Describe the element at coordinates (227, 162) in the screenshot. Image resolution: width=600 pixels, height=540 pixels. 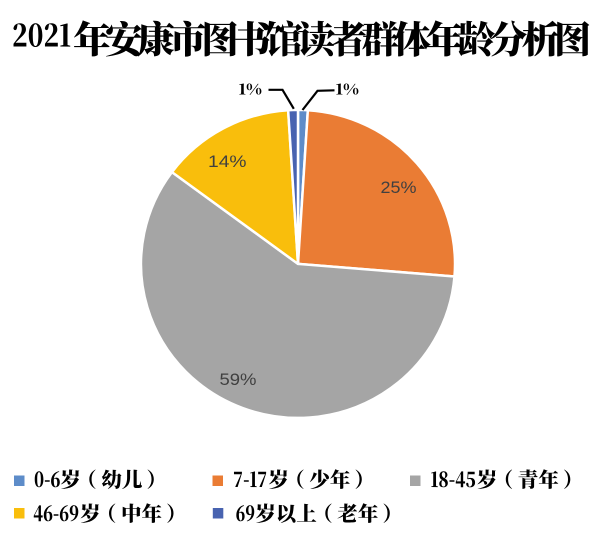
I see `svg-text: 14%` at that location.